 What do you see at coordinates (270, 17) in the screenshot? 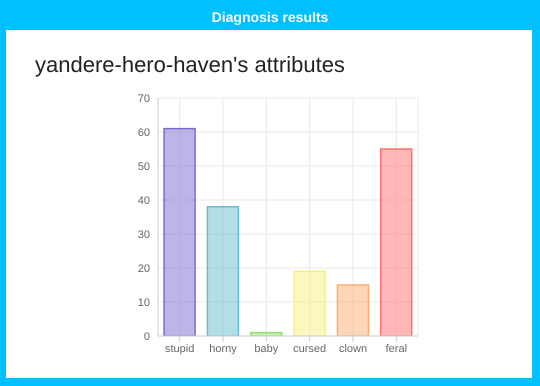
I see `chart-title: Diagnosis results` at bounding box center [270, 17].